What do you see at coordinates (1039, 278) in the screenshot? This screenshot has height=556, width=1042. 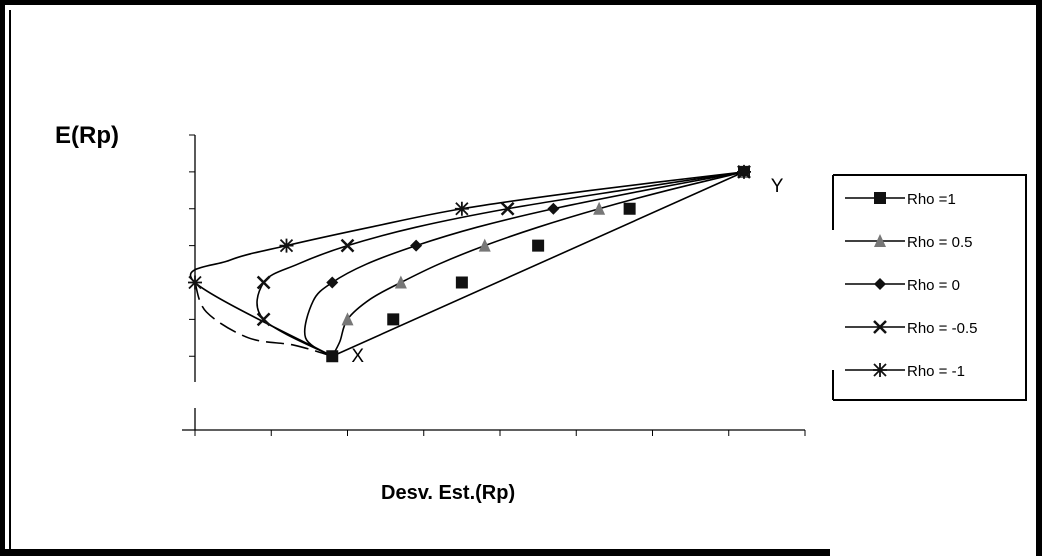 I see `frame-right-border` at bounding box center [1039, 278].